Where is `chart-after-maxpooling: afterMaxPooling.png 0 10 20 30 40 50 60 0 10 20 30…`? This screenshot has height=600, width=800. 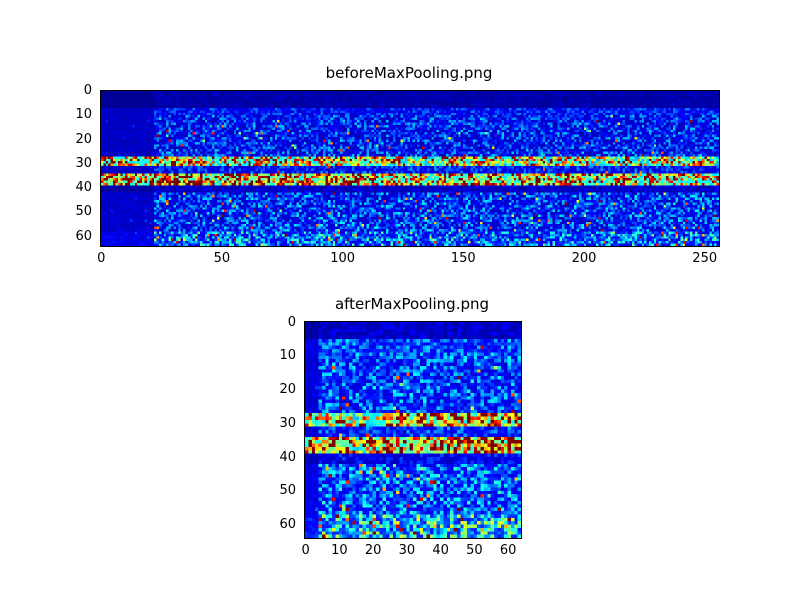
chart-after-maxpooling: afterMaxPooling.png 0 10 20 30 40 50 60 0 10 20 30… is located at coordinates (400, 431).